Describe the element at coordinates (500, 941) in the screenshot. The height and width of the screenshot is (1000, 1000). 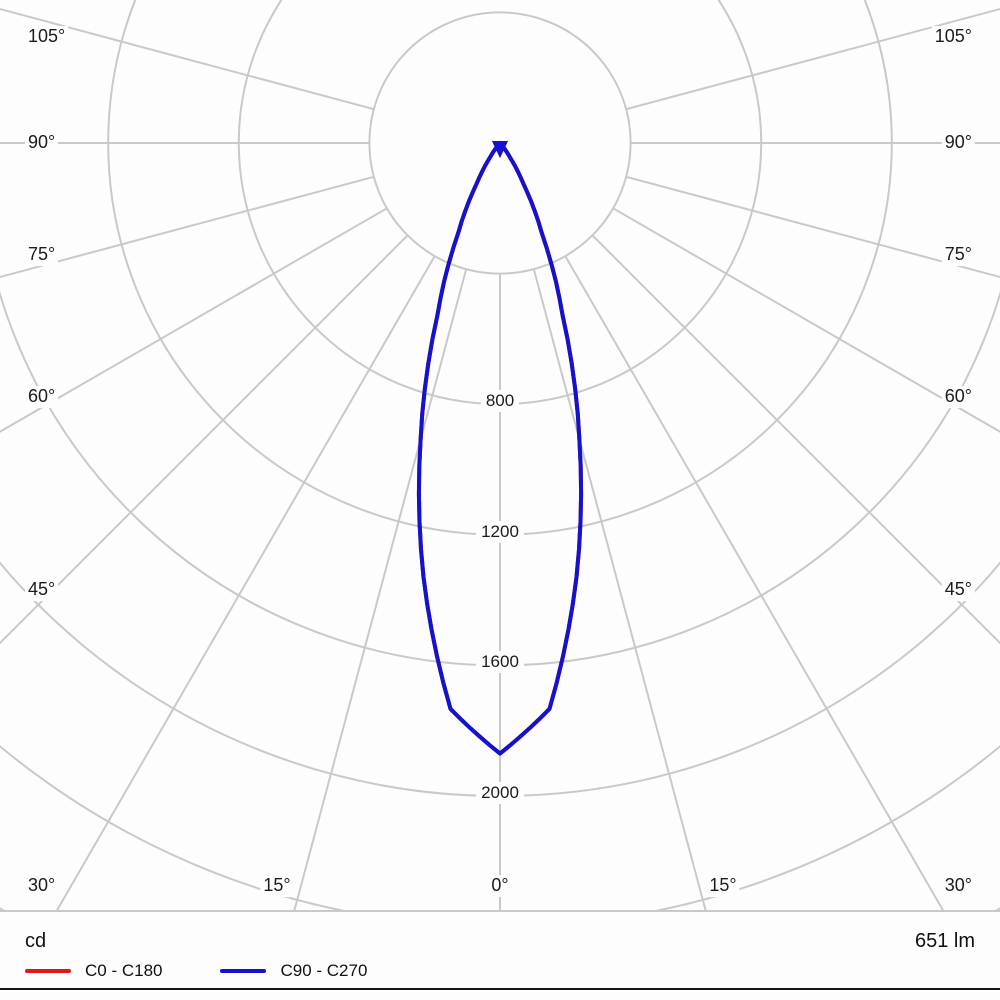
I see `chart-footer: cd 651 lm` at that location.